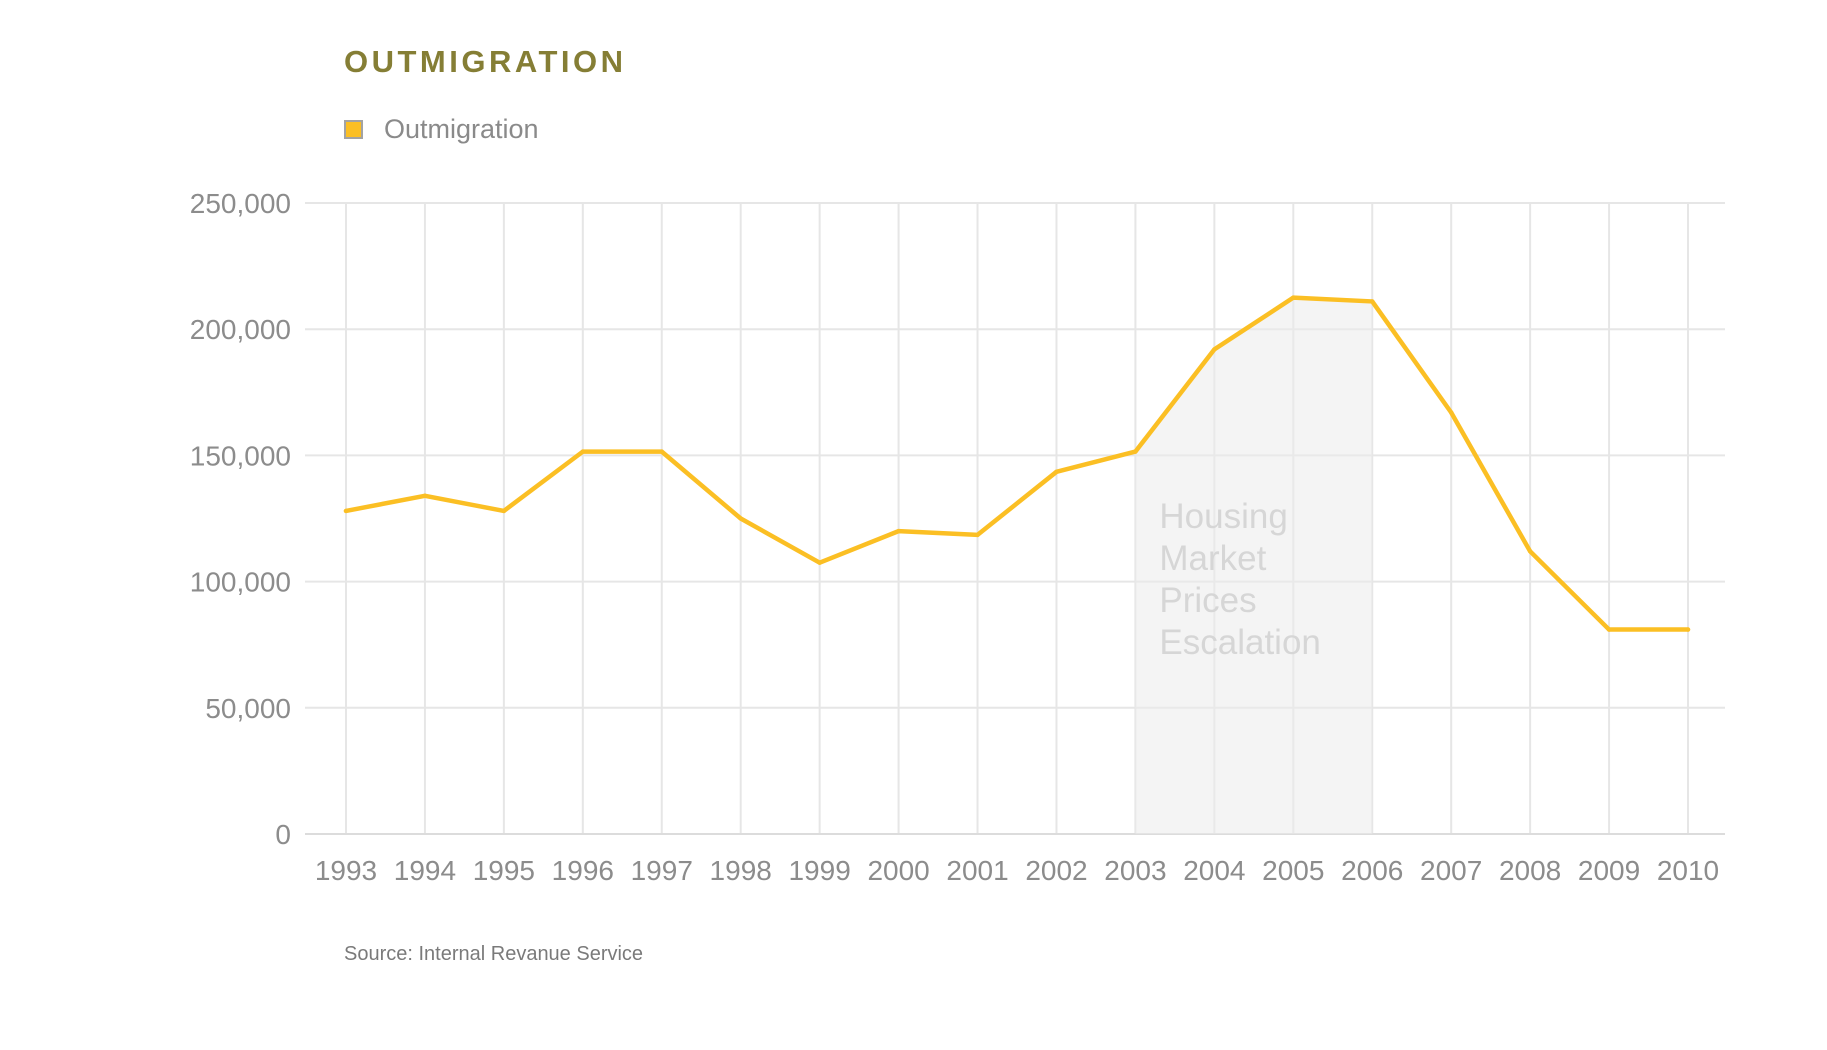  I want to click on y-tick-label: 50,000, so click(248, 708).